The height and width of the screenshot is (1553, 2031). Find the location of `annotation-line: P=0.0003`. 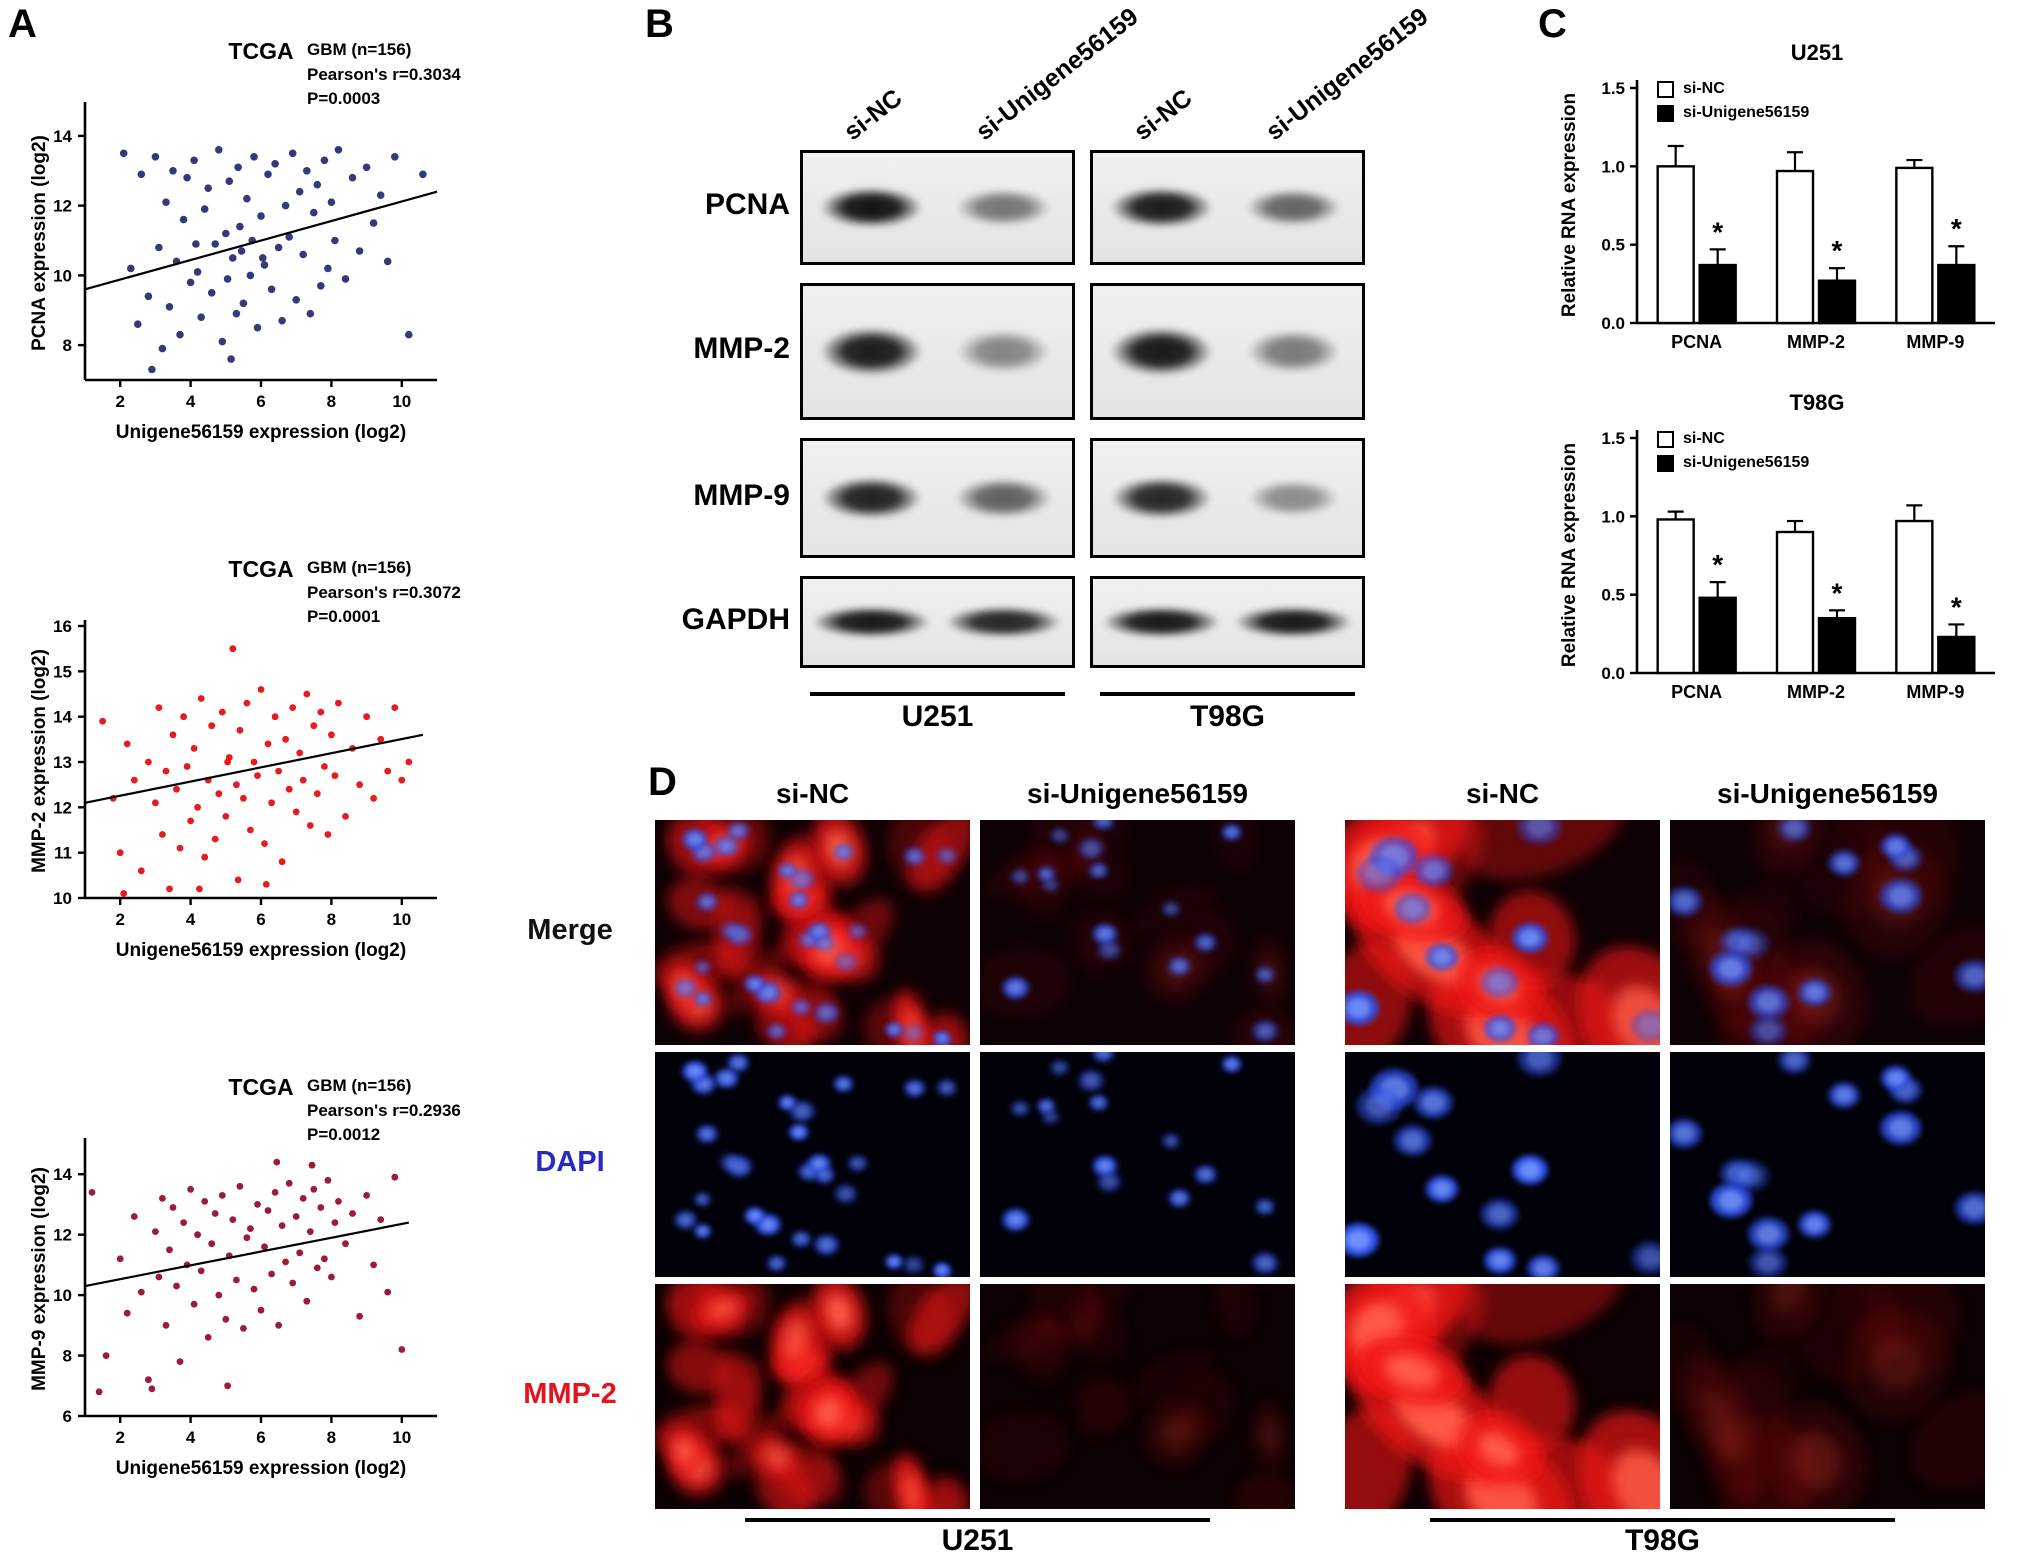

annotation-line: P=0.0003 is located at coordinates (344, 99).